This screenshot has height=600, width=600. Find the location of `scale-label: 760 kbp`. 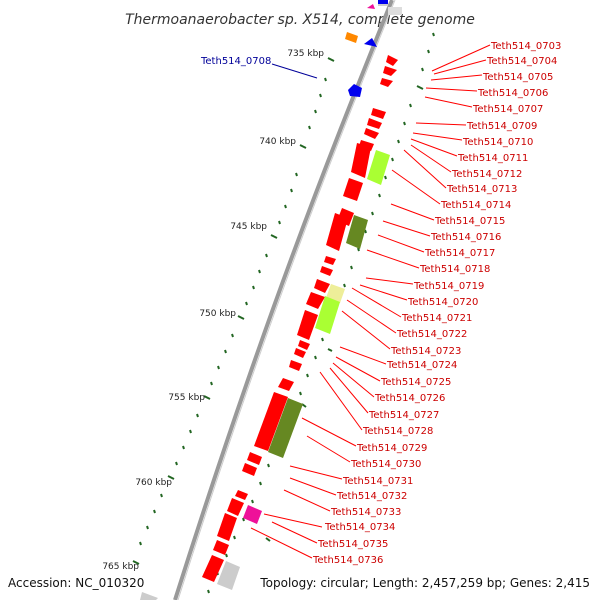

scale-label: 760 kbp is located at coordinates (153, 483).